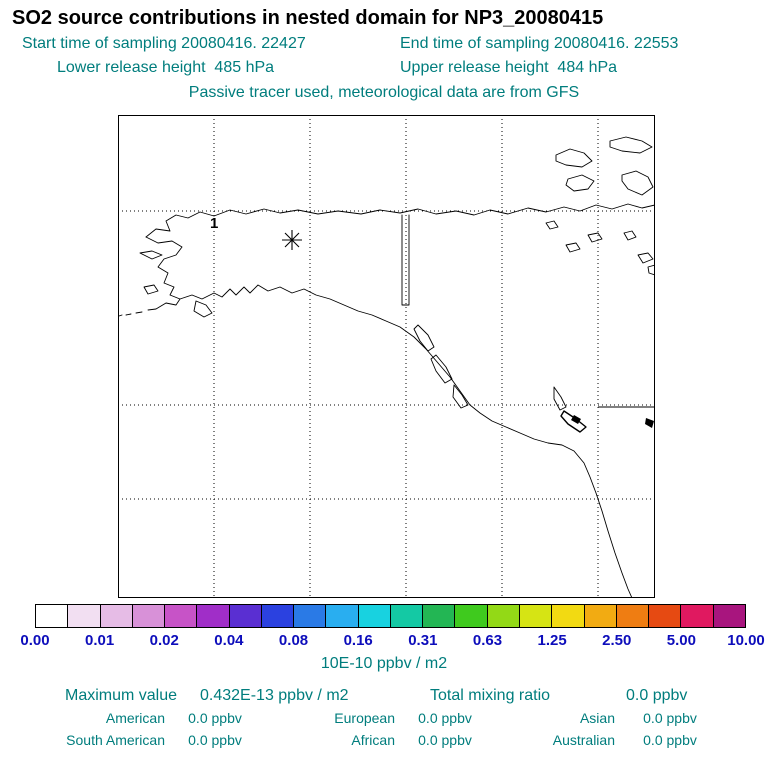 The image size is (768, 768). Describe the element at coordinates (423, 640) in the screenshot. I see `colorbar-tick-label: 0.31` at that location.